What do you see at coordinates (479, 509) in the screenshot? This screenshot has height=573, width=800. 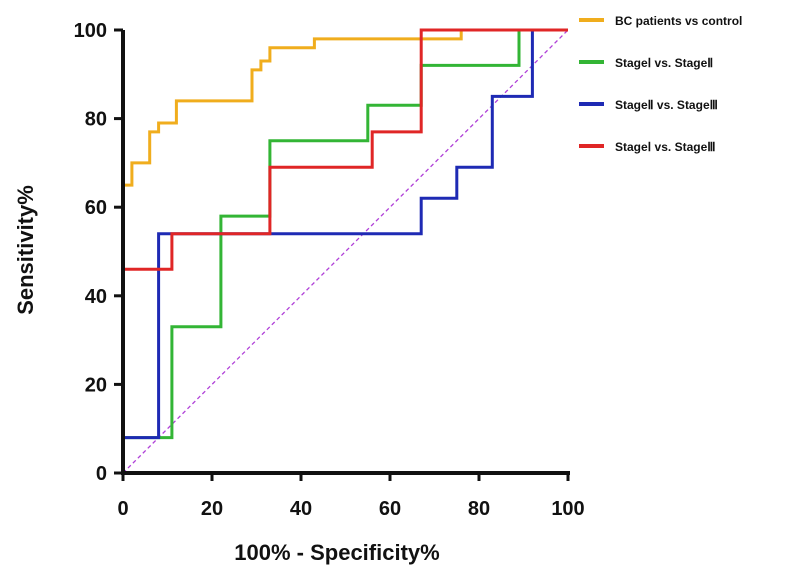 I see `x-tick-label: 80` at bounding box center [479, 509].